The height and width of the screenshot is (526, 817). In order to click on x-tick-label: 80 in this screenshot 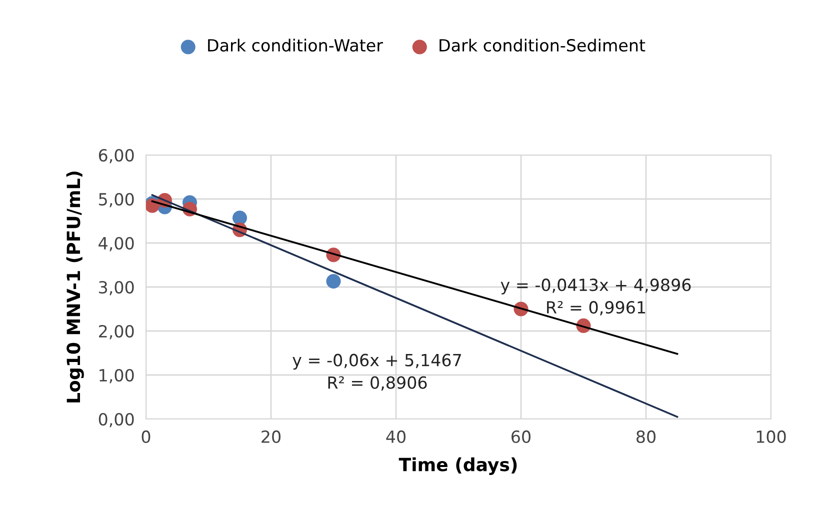, I will do `click(646, 437)`.